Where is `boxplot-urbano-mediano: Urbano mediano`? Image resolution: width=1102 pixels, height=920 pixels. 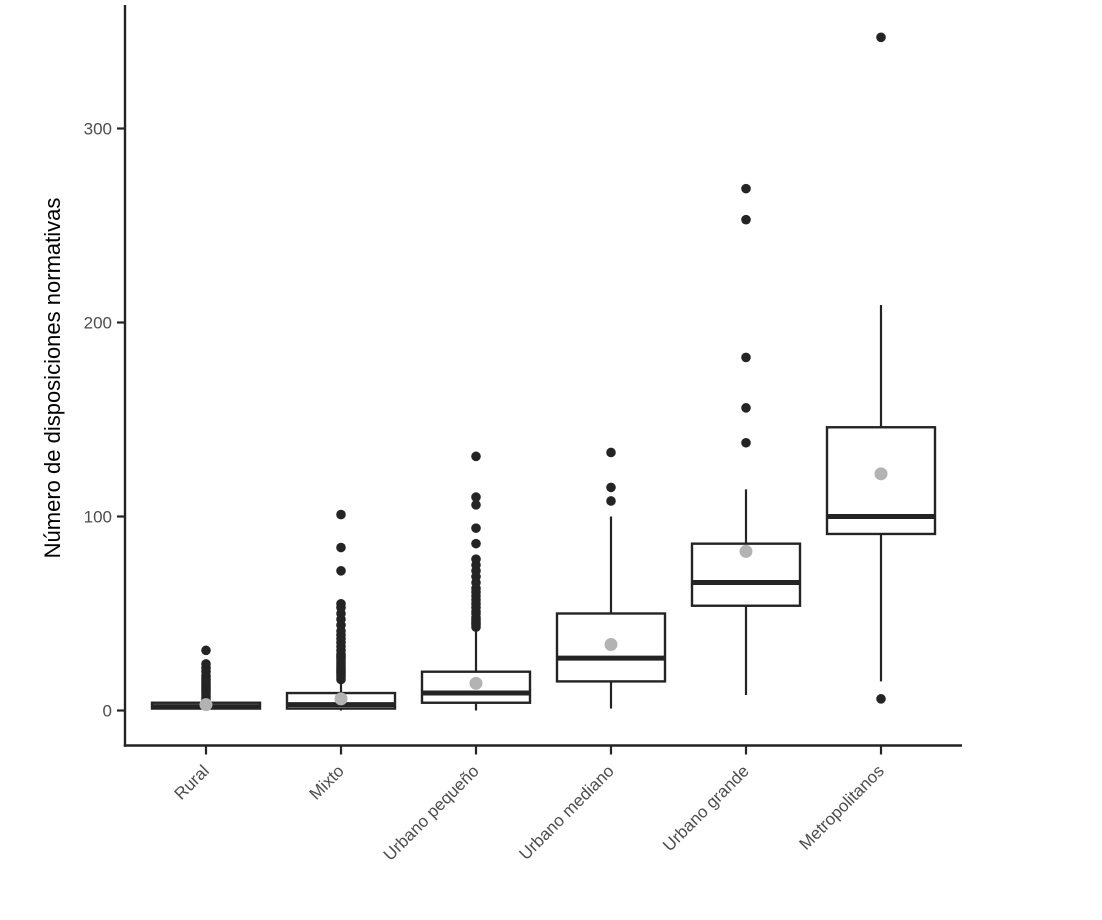 boxplot-urbano-mediano: Urbano mediano is located at coordinates (591, 655).